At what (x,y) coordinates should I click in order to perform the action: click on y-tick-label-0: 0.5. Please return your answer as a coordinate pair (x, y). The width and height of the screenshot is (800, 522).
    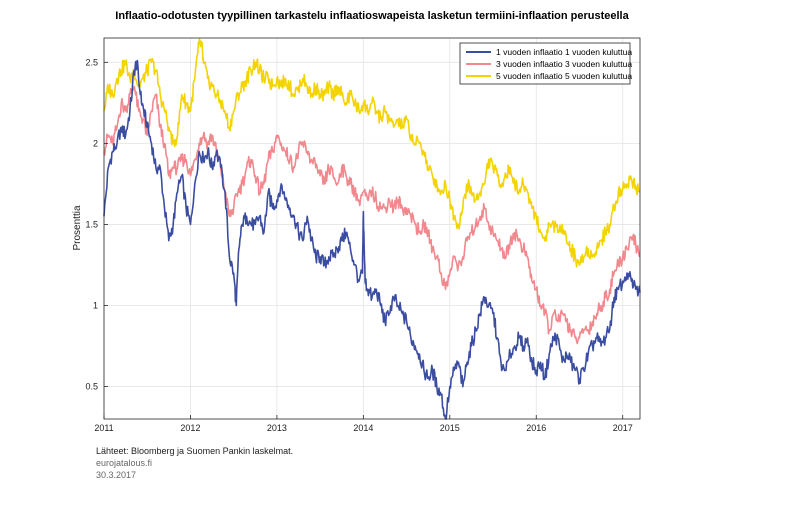
    Looking at the image, I should click on (91, 387).